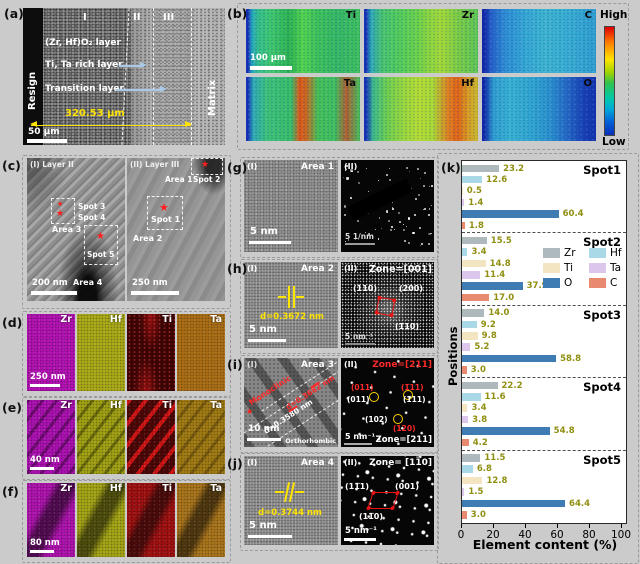 The height and width of the screenshot is (564, 640). Describe the element at coordinates (235, 364) in the screenshot. I see `panel-i-label: (i)` at that location.